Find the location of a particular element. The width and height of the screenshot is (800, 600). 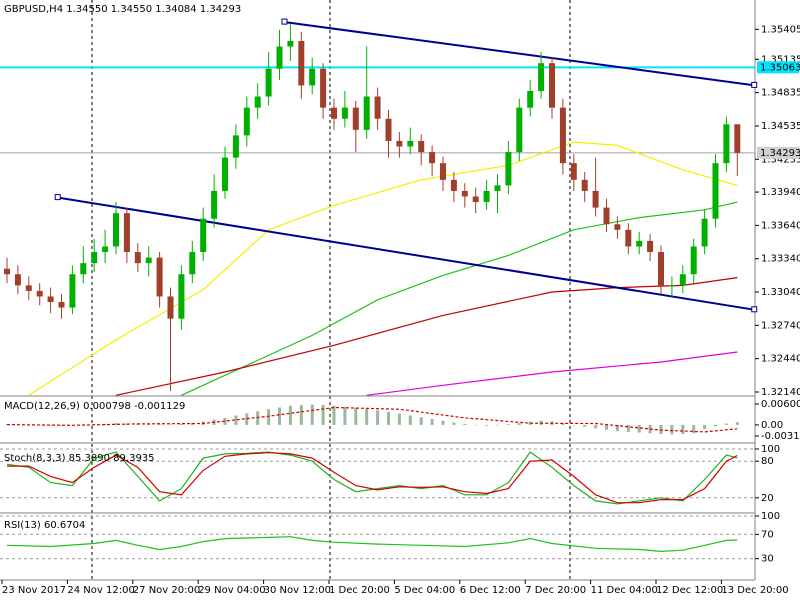

y-tick-label: 20 is located at coordinates (767, 498).